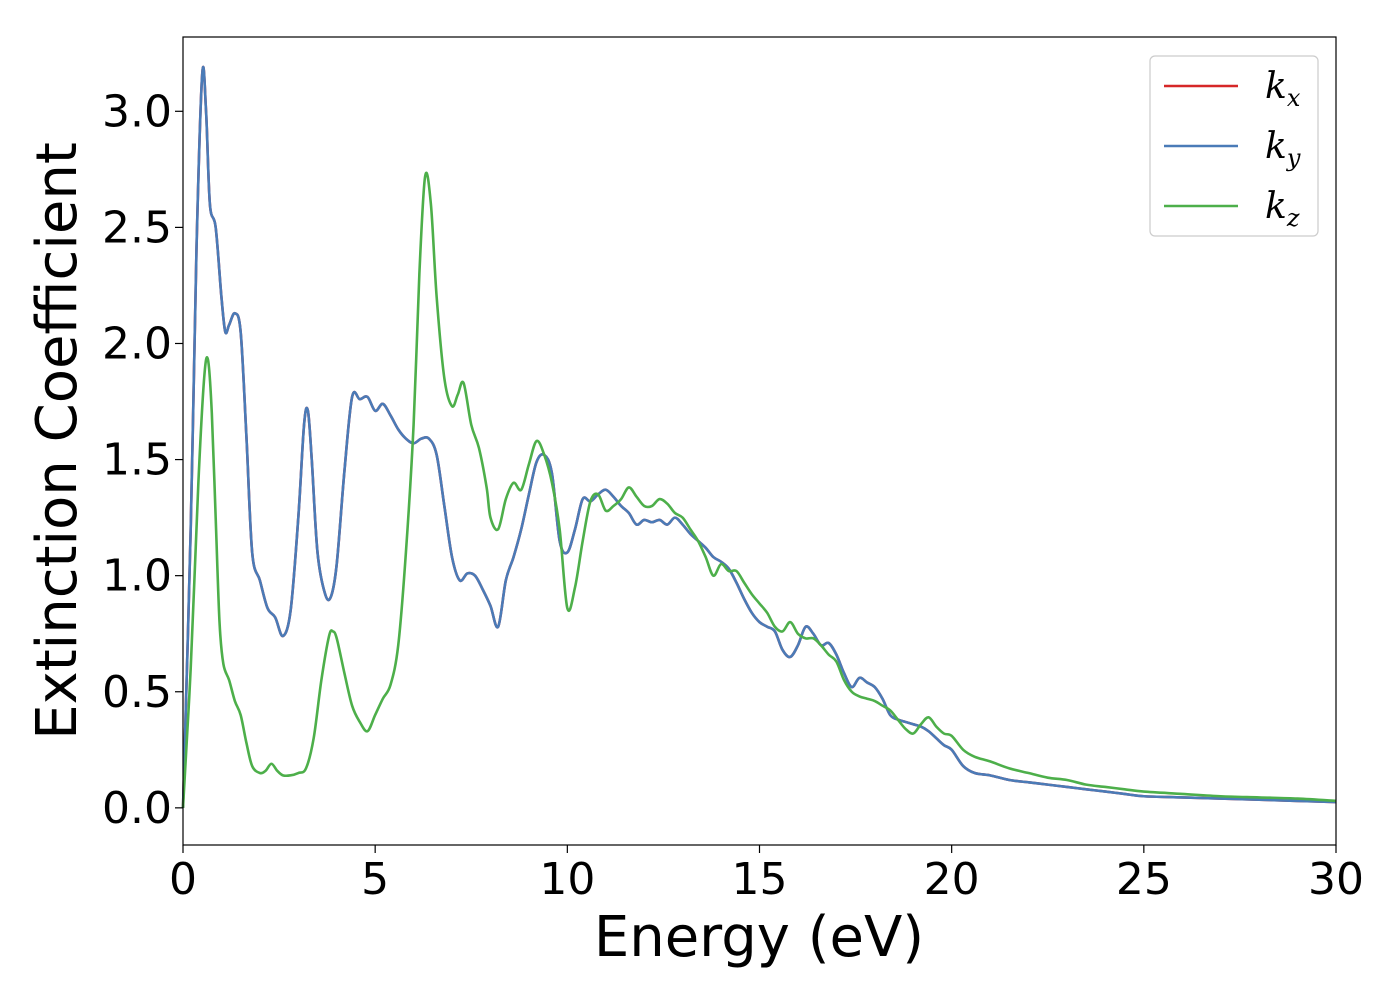 Image resolution: width=1400 pixels, height=1000 pixels. What do you see at coordinates (137, 460) in the screenshot?
I see `y-tick-label: 1.5` at bounding box center [137, 460].